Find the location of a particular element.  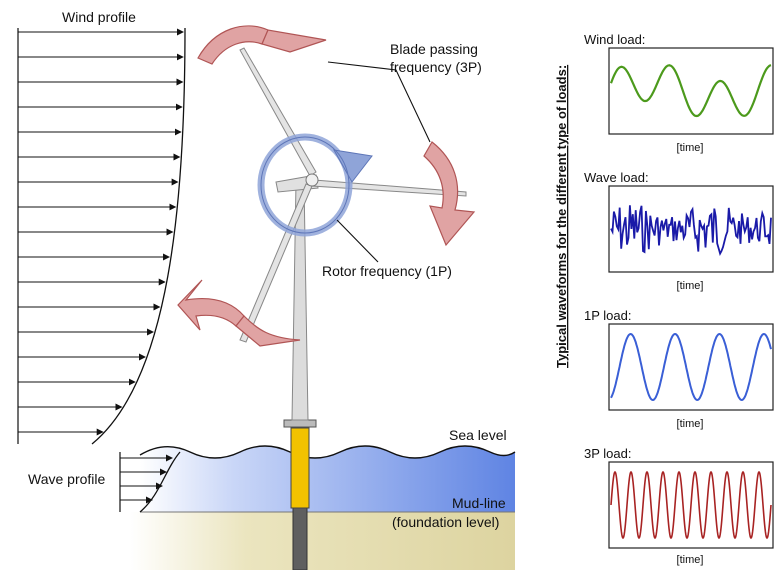

panel-title: Wind load: is located at coordinates (614, 39).